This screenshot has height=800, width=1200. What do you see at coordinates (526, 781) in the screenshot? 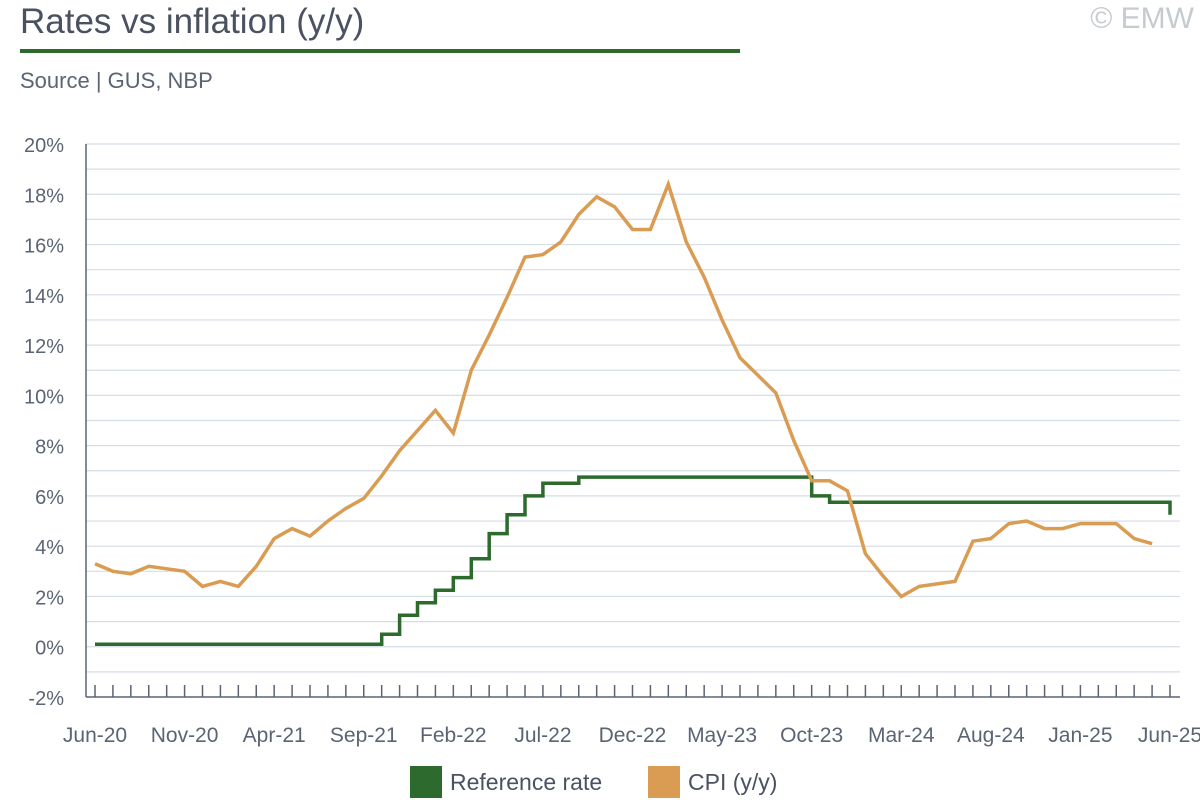
I see `legend-label-reference-rate: Reference rate` at bounding box center [526, 781].